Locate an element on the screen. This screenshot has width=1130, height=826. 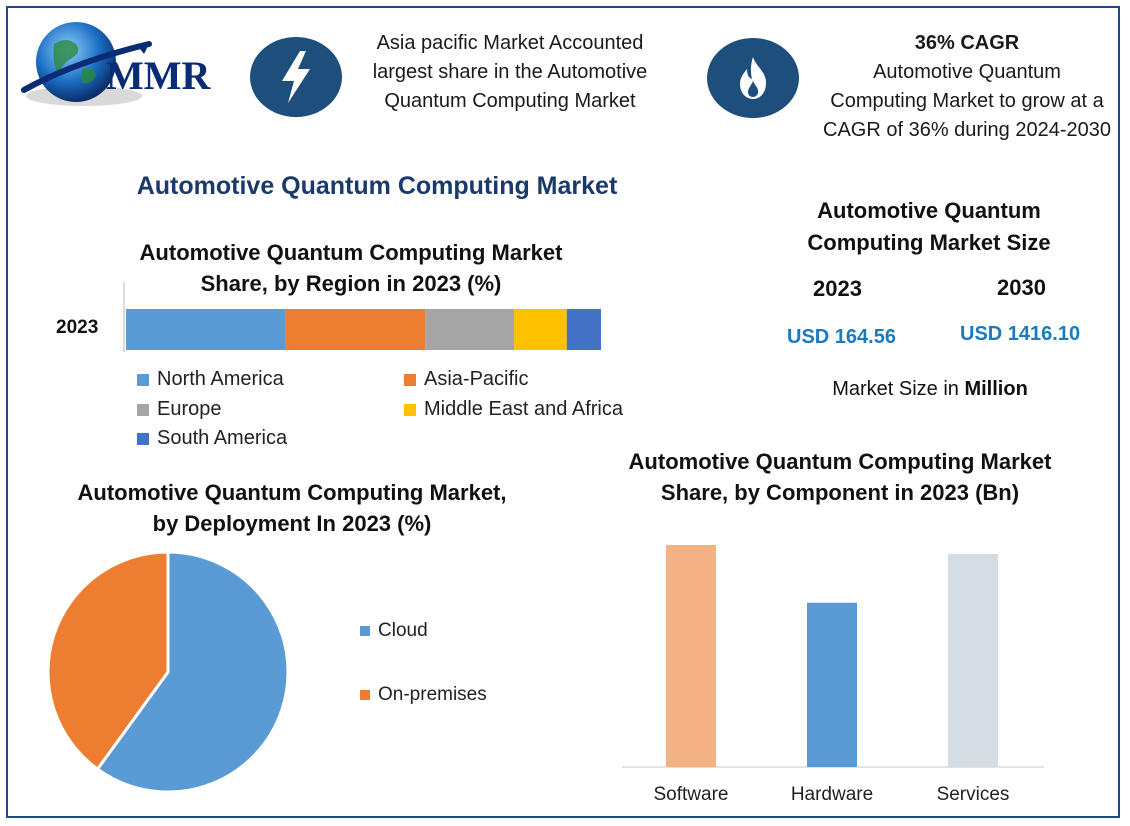
legend-label: Middle East and Africa is located at coordinates (523, 409).